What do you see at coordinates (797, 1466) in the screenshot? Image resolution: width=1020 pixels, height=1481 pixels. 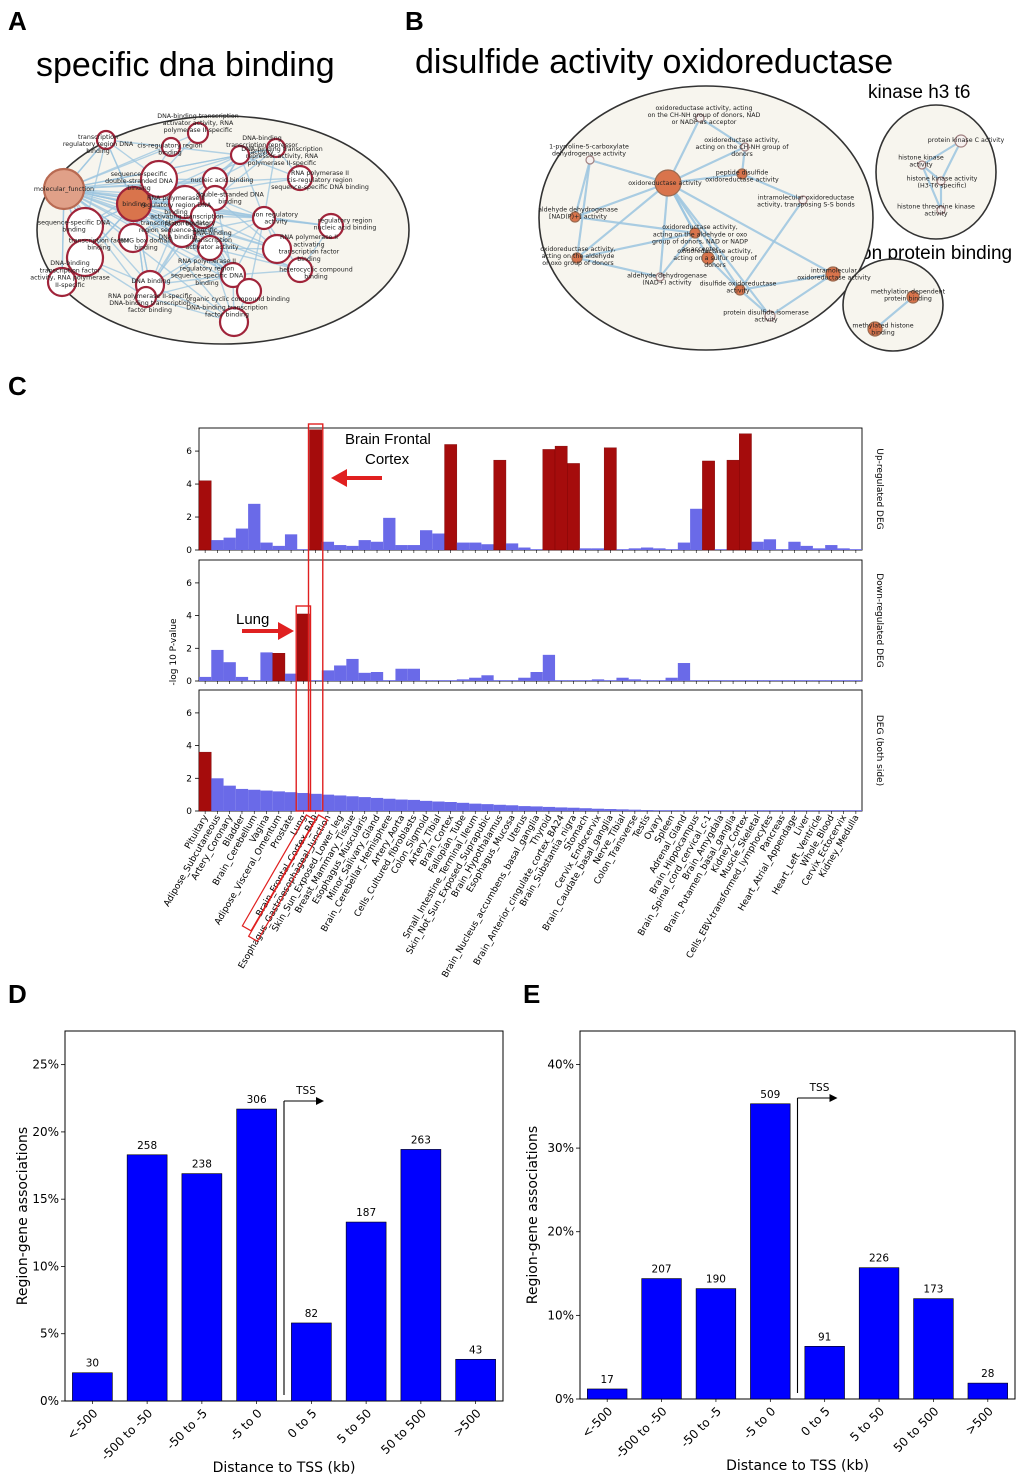 I see `panel-e-xlabel: Distance to TSS (kb)` at bounding box center [797, 1466].